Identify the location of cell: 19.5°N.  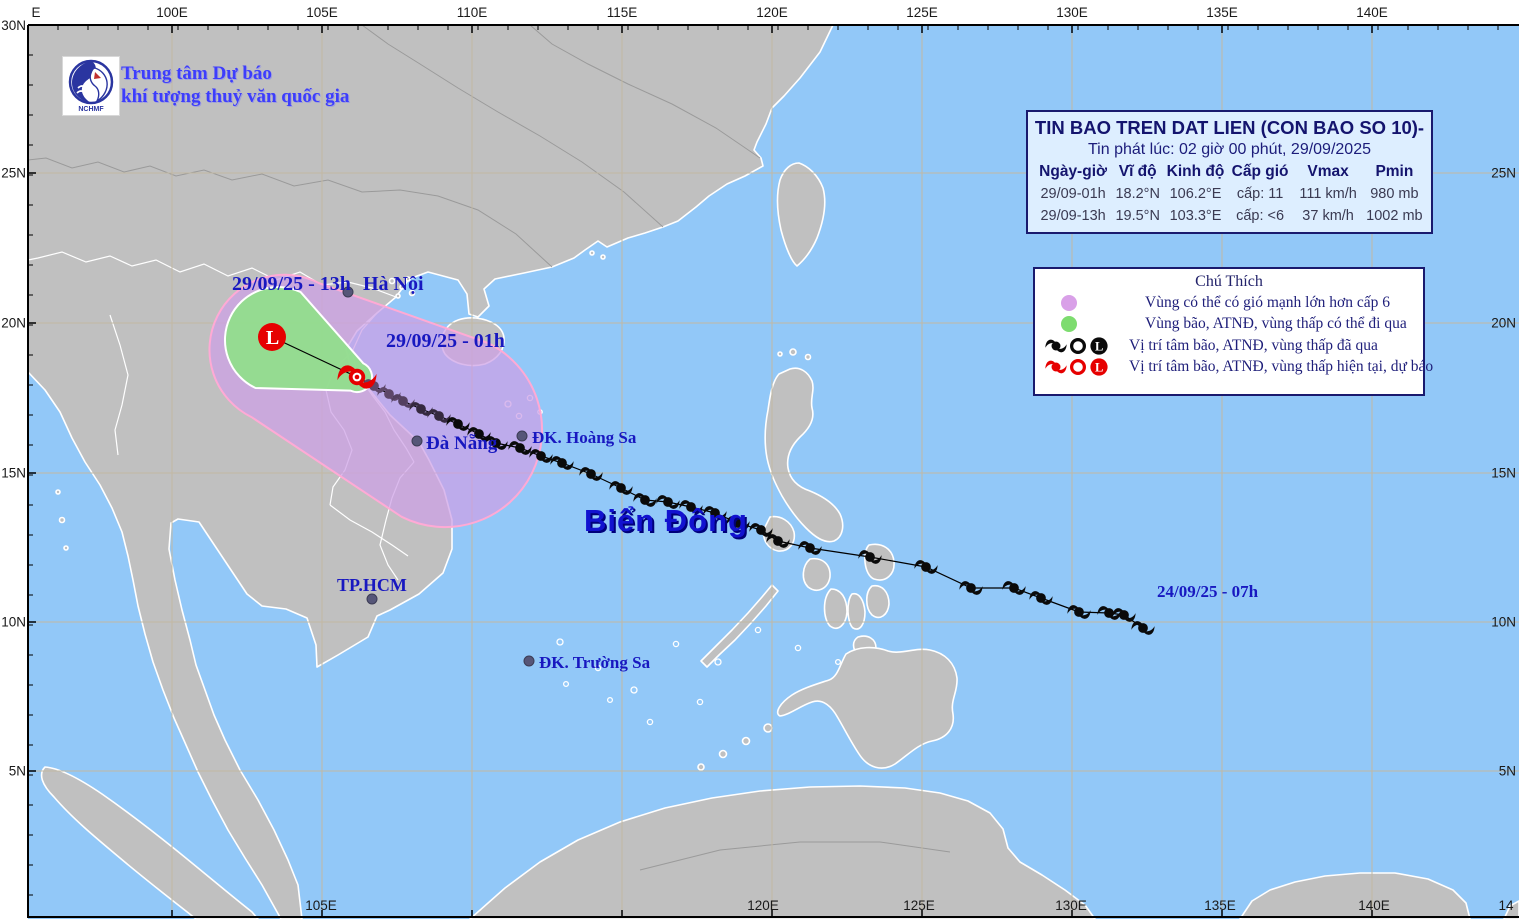
(1137, 216).